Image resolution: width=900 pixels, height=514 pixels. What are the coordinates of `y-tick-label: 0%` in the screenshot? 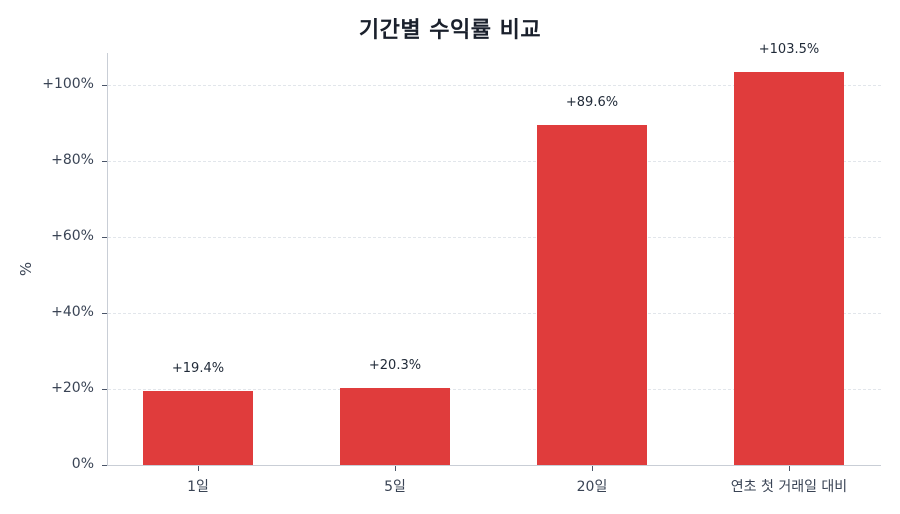 It's located at (82, 464).